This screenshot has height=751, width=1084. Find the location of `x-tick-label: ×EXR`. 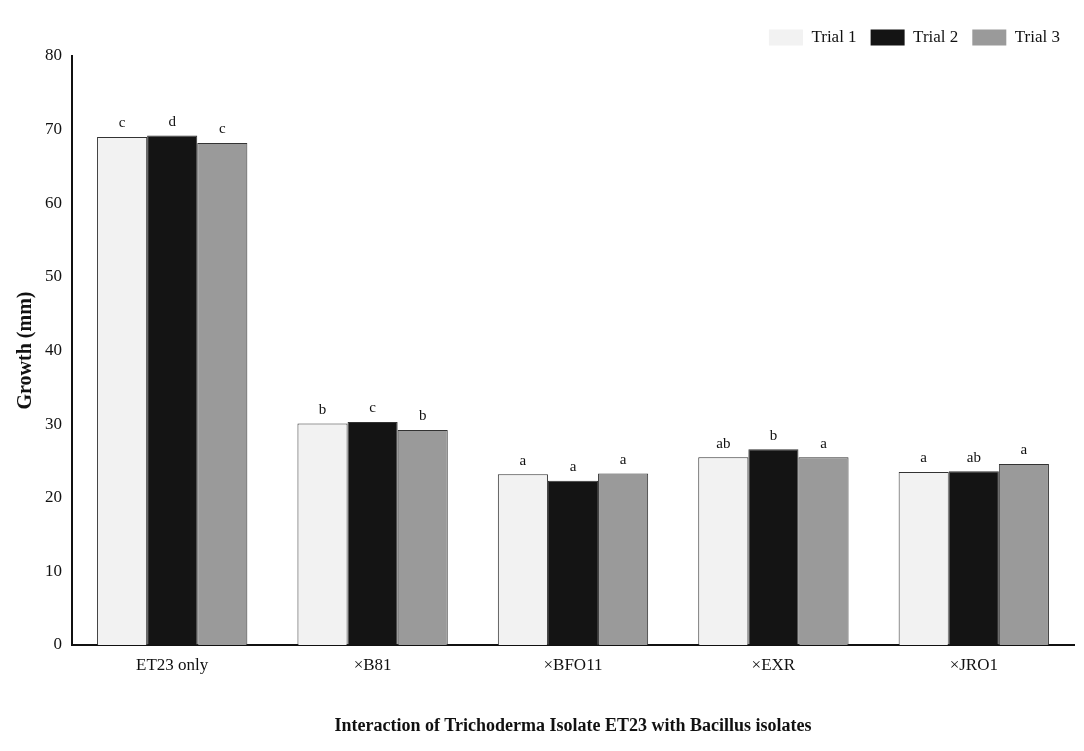

x-tick-label: ×EXR is located at coordinates (773, 664).